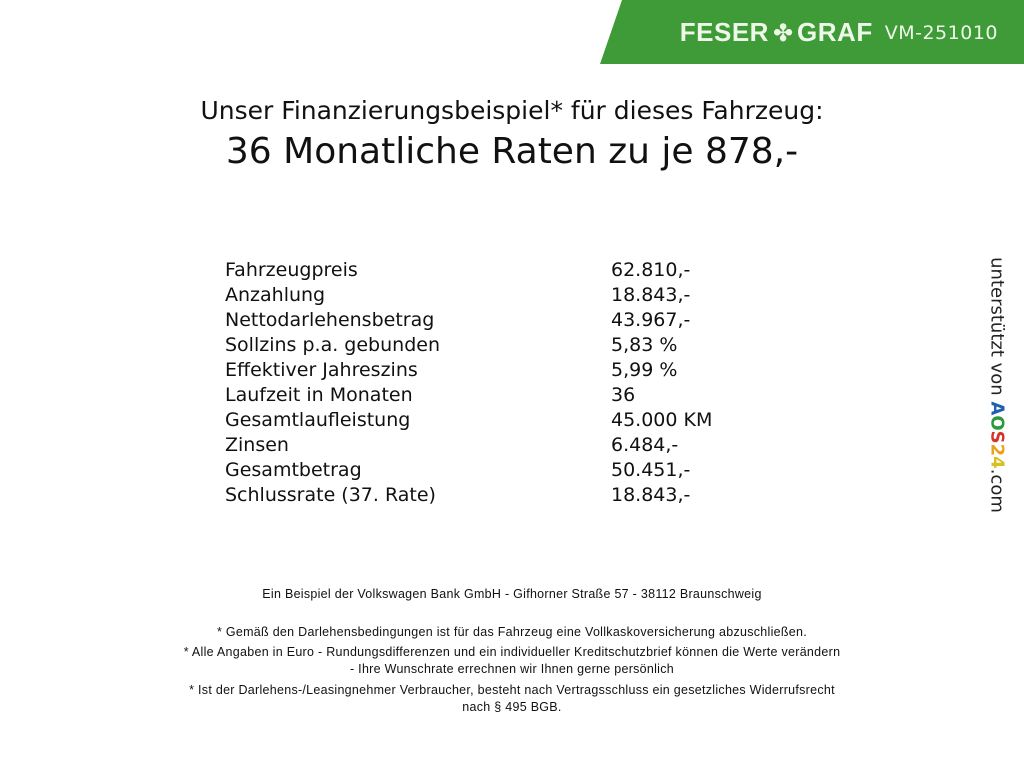 The image size is (1024, 768). What do you see at coordinates (257, 445) in the screenshot?
I see `row-label: Zinsen` at bounding box center [257, 445].